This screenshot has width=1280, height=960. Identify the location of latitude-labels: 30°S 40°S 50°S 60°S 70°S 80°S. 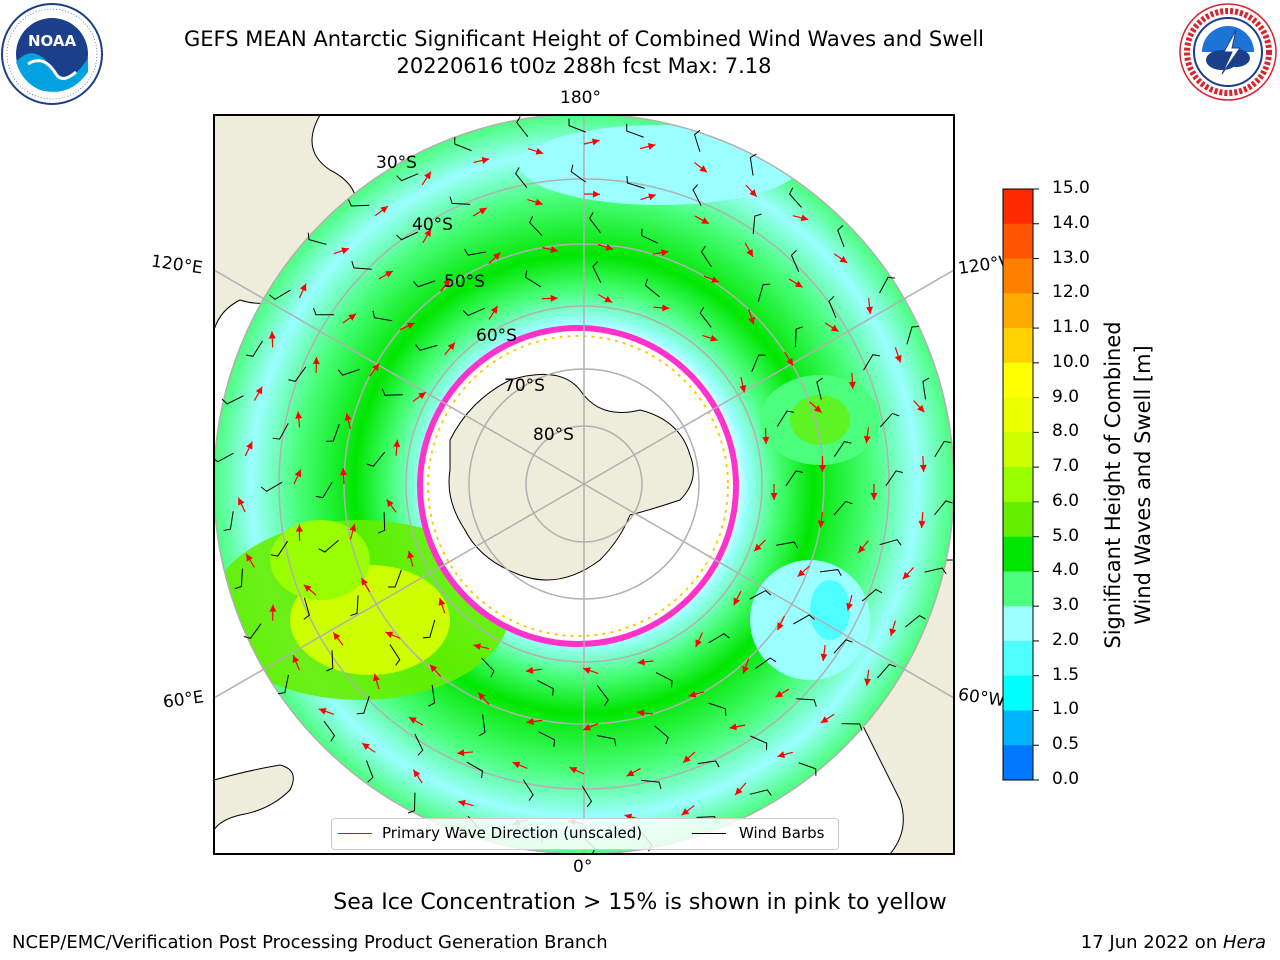
(475, 299).